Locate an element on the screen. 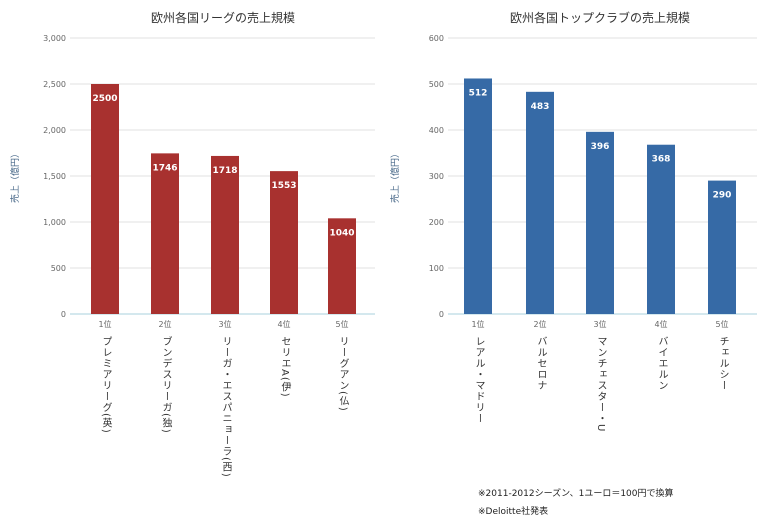  bar-value-label: 483 is located at coordinates (540, 107).